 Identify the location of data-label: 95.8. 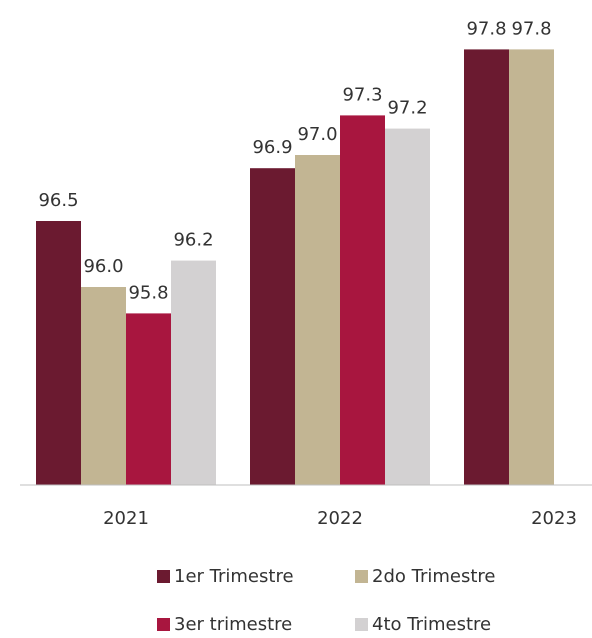
(148, 292).